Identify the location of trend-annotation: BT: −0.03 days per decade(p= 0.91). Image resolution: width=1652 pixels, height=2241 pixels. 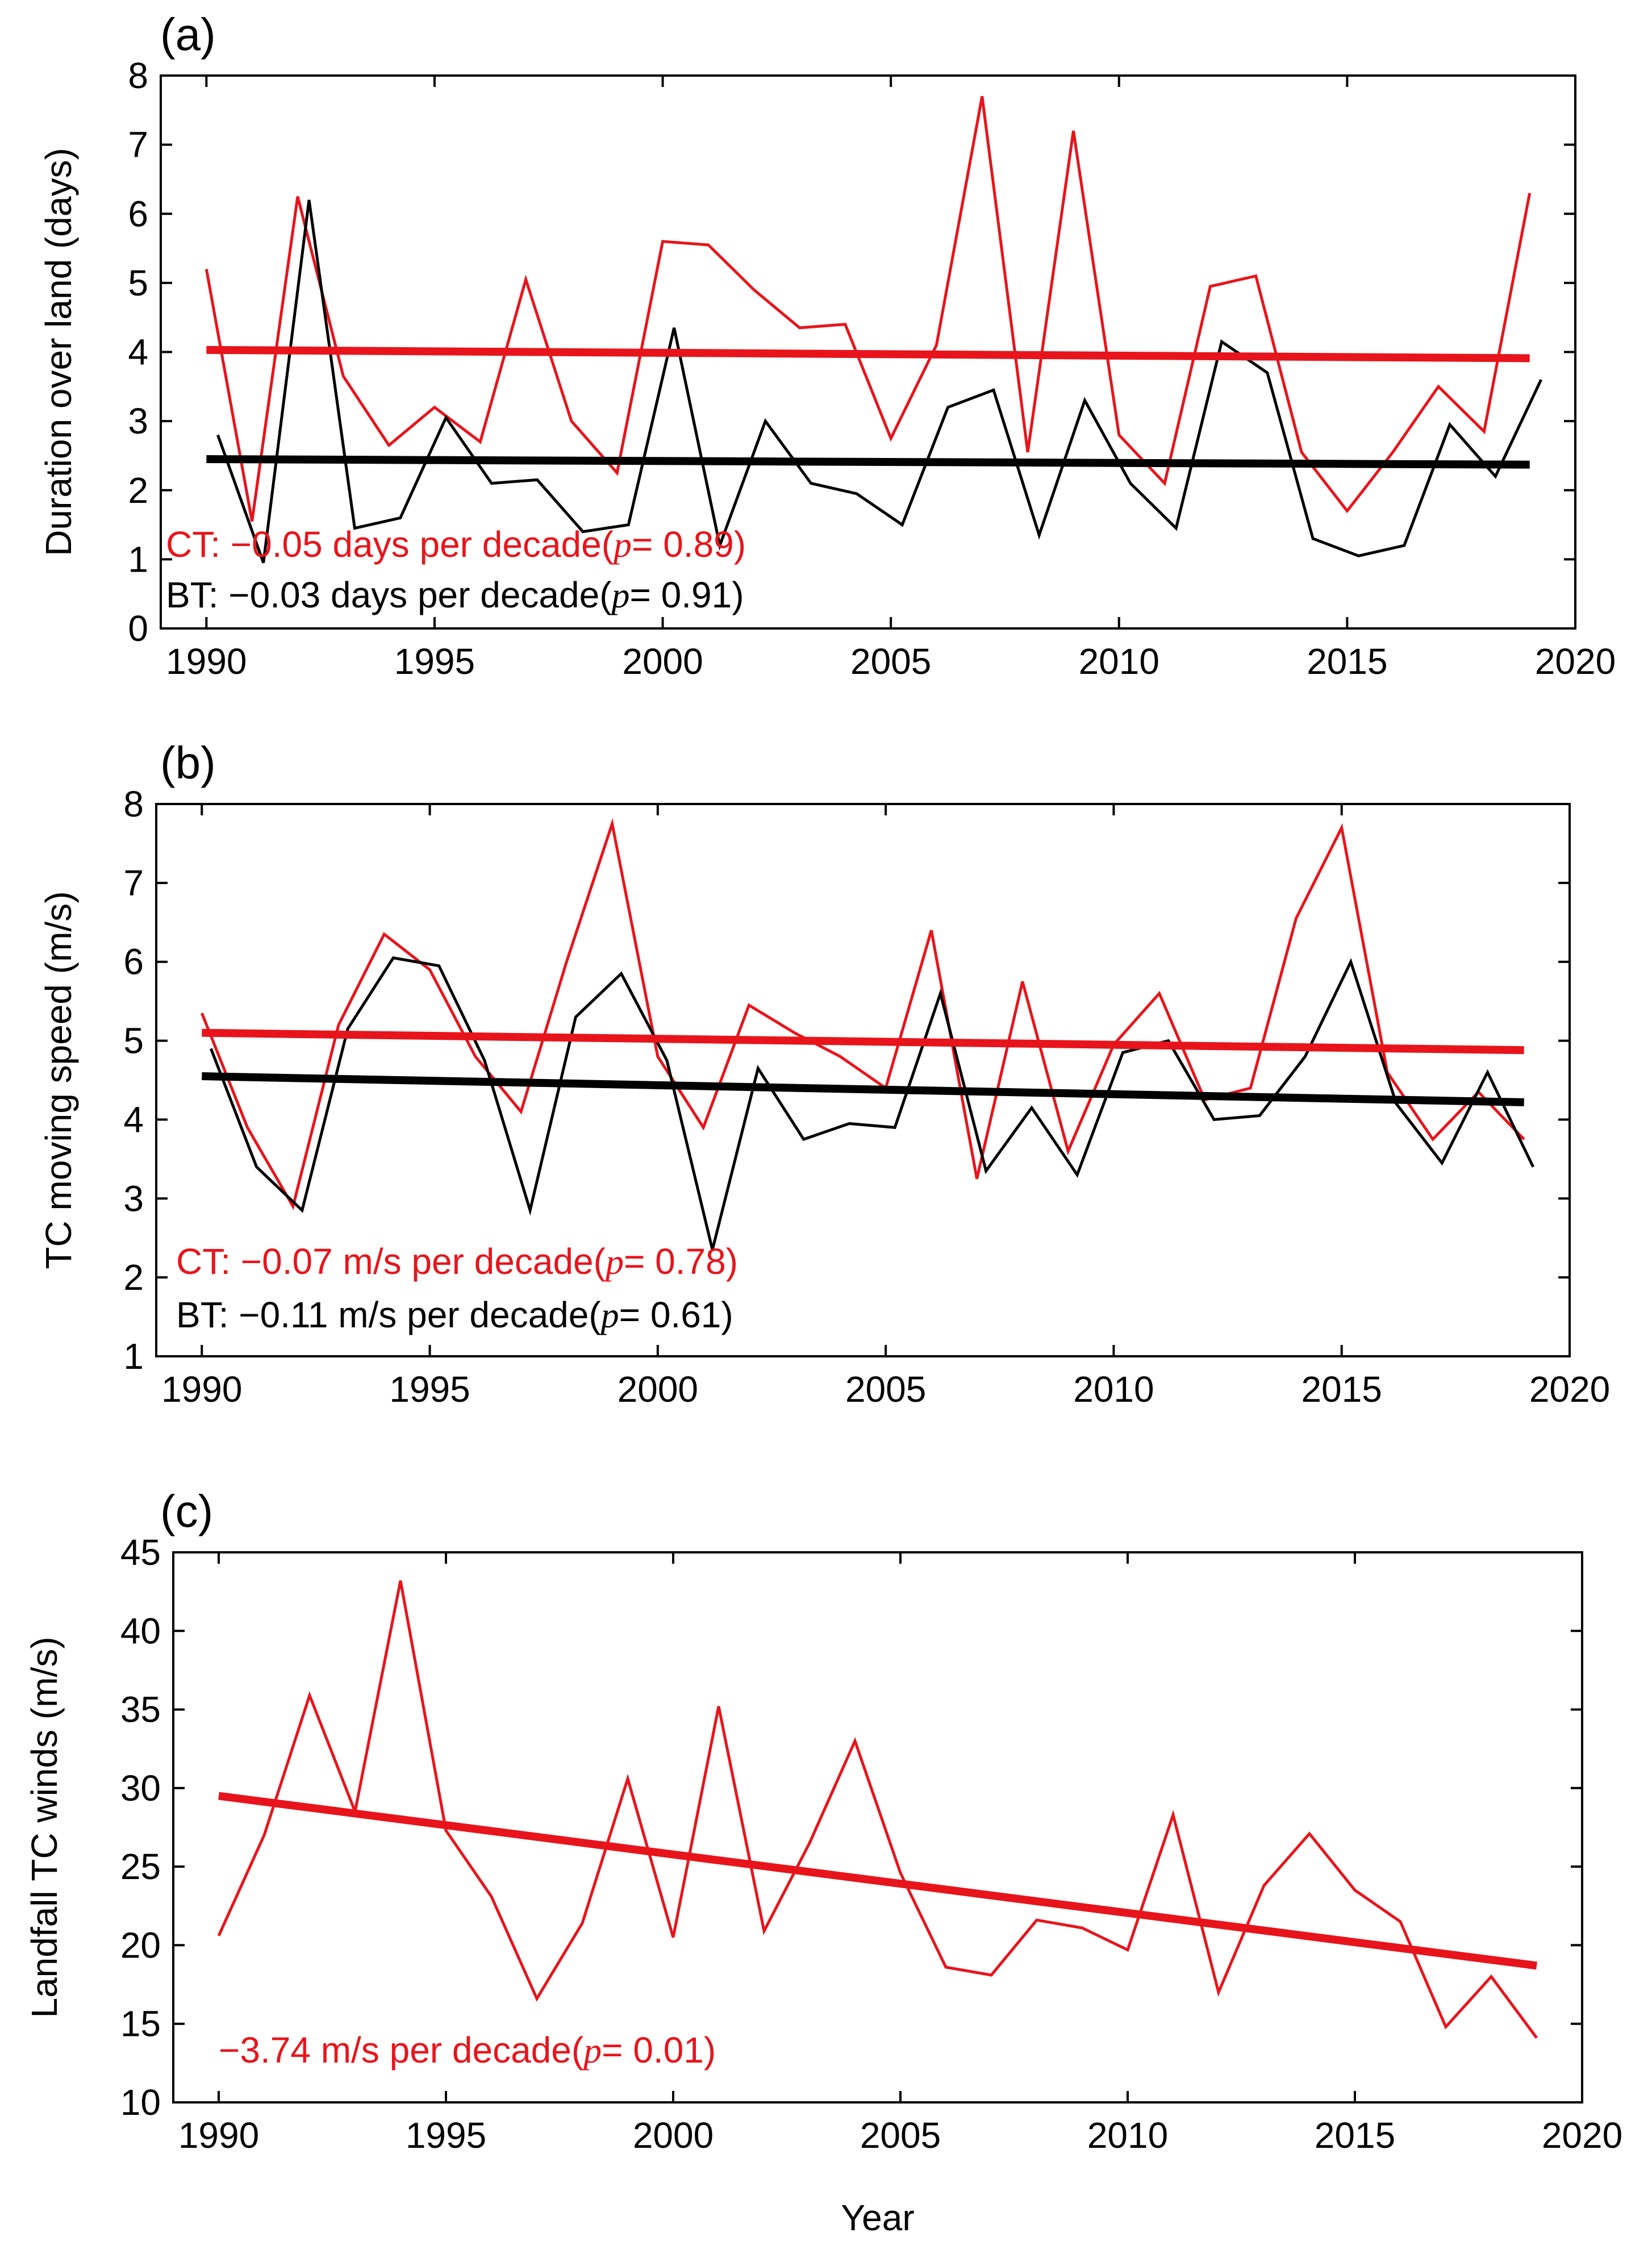
(455, 594).